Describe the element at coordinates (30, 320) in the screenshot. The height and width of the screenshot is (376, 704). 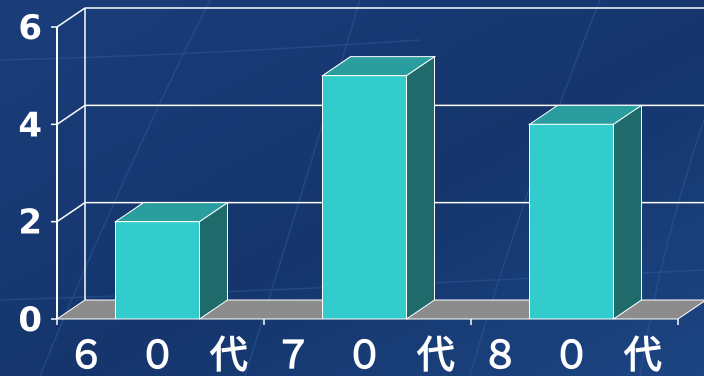
I see `y-tick-label: 0` at that location.